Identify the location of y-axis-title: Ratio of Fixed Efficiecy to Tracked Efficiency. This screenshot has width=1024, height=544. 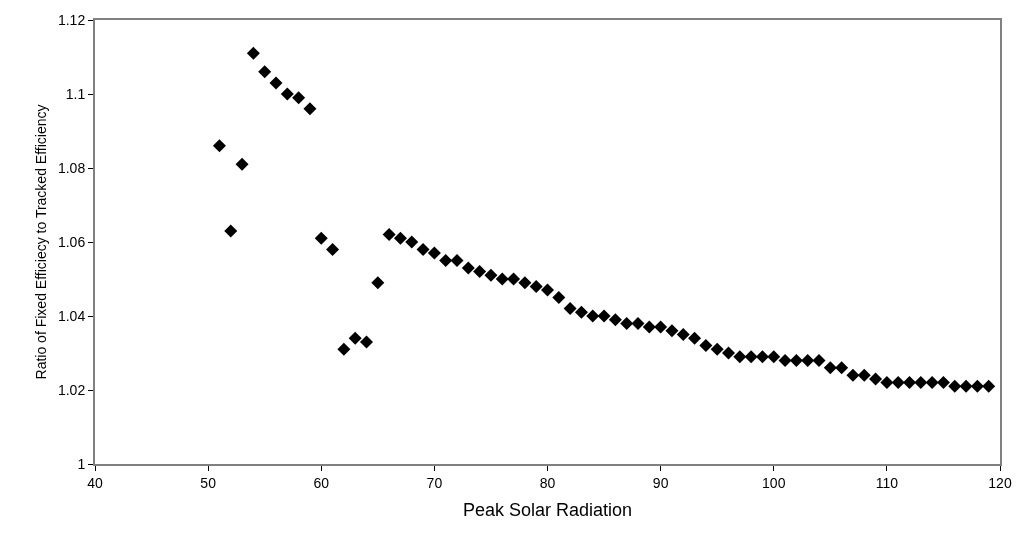
(41, 242).